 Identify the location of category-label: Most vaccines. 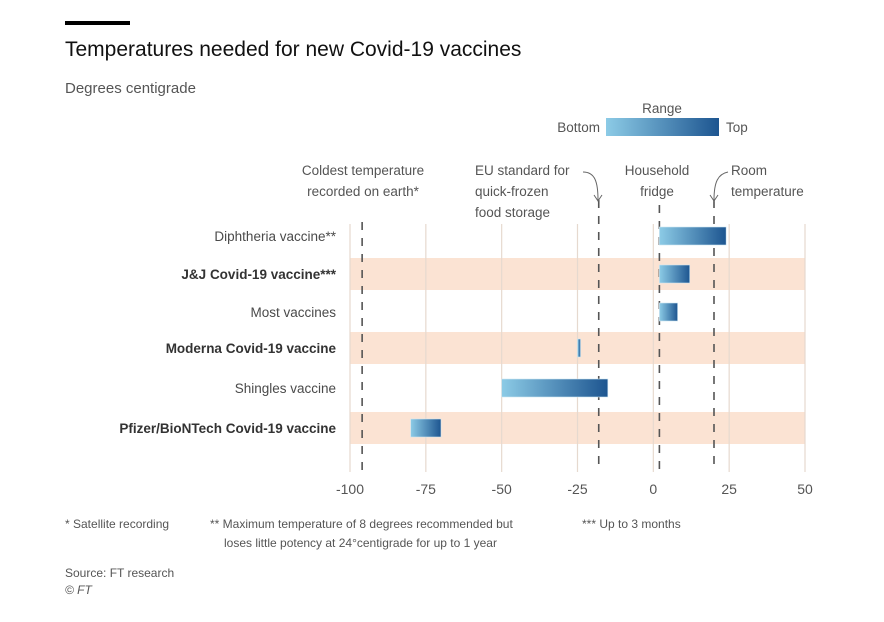
(293, 312).